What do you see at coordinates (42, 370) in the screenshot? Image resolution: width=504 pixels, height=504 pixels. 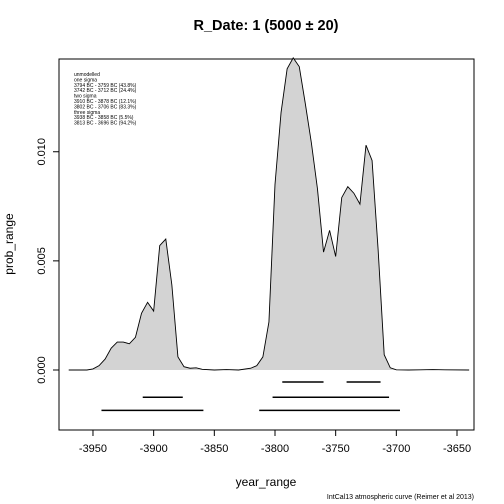 I see `y-tick-label: 0.000` at bounding box center [42, 370].